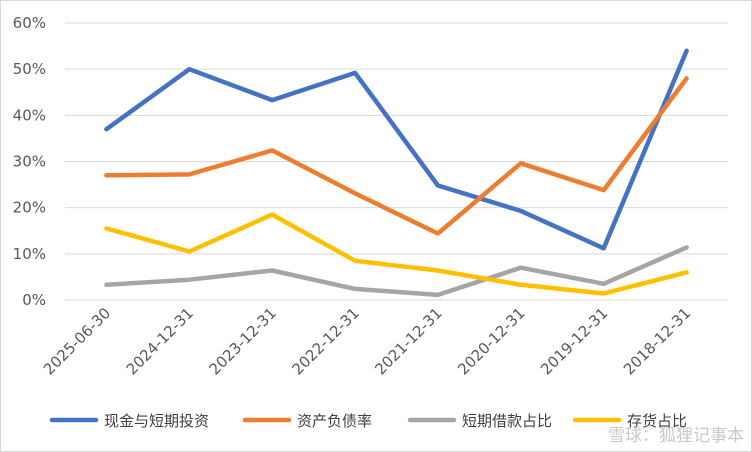 The width and height of the screenshot is (752, 452). What do you see at coordinates (507, 421) in the screenshot?
I see `legend-label: 短期借款占比` at bounding box center [507, 421].